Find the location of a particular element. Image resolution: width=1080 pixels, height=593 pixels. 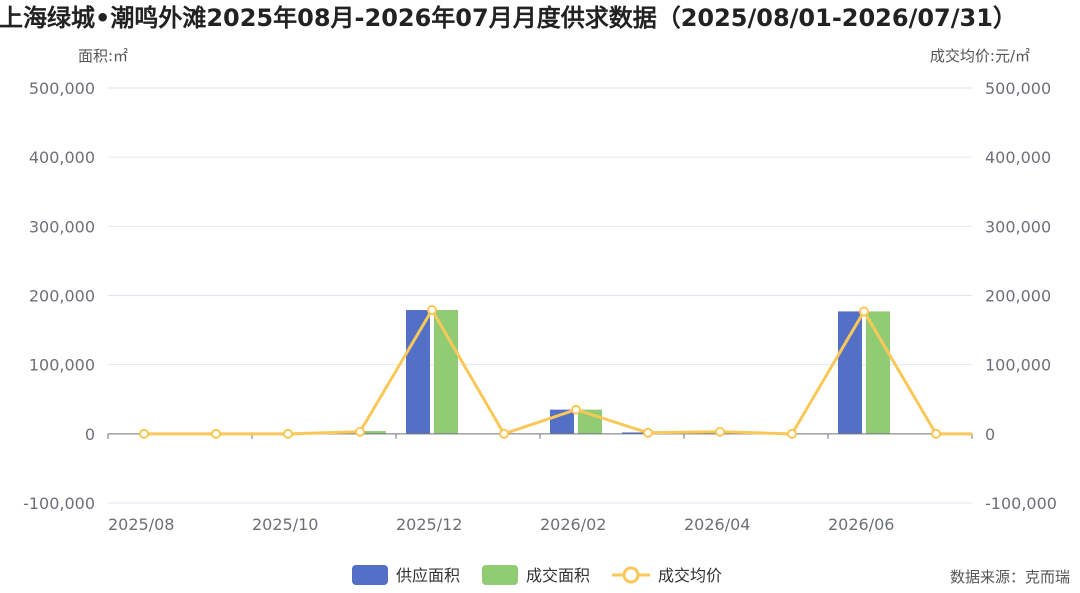

y-left-unit: 面积:㎡ is located at coordinates (103, 56).